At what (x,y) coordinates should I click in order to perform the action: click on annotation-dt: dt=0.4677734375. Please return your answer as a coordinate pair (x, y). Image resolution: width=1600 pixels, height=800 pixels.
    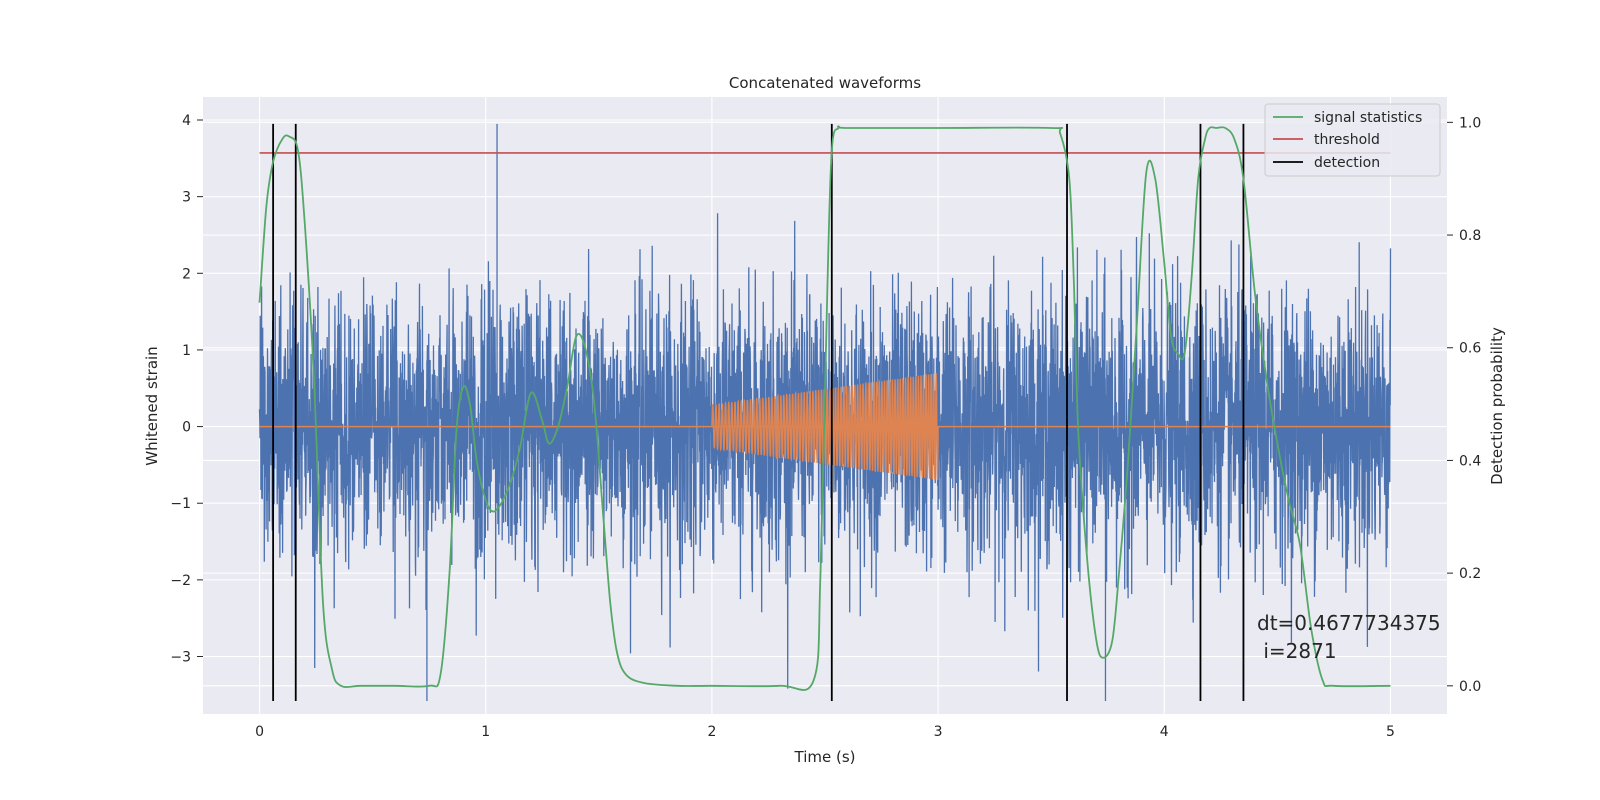
    Looking at the image, I should click on (1349, 623).